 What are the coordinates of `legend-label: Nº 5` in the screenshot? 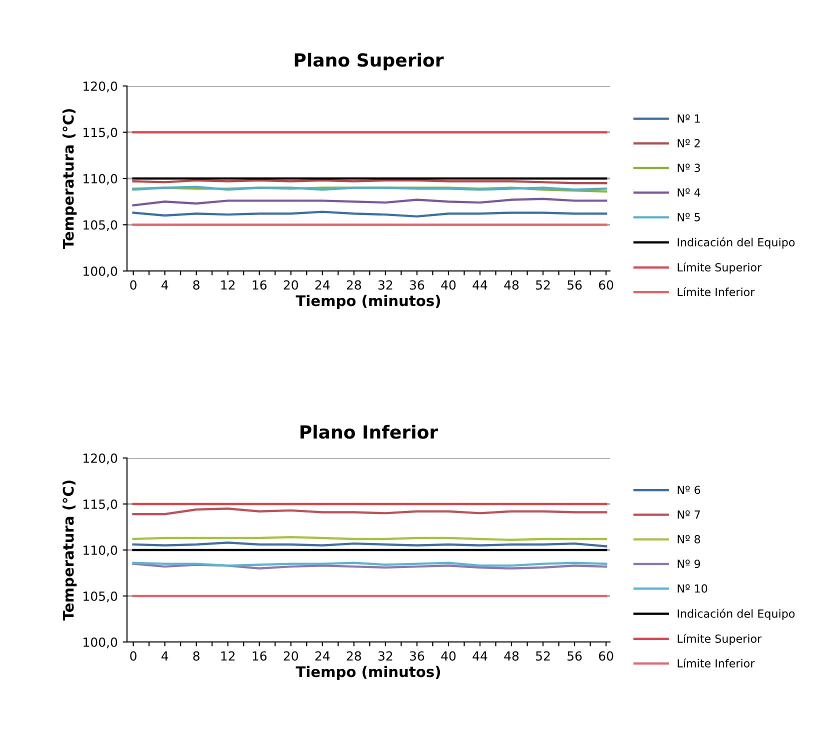 It's located at (689, 217).